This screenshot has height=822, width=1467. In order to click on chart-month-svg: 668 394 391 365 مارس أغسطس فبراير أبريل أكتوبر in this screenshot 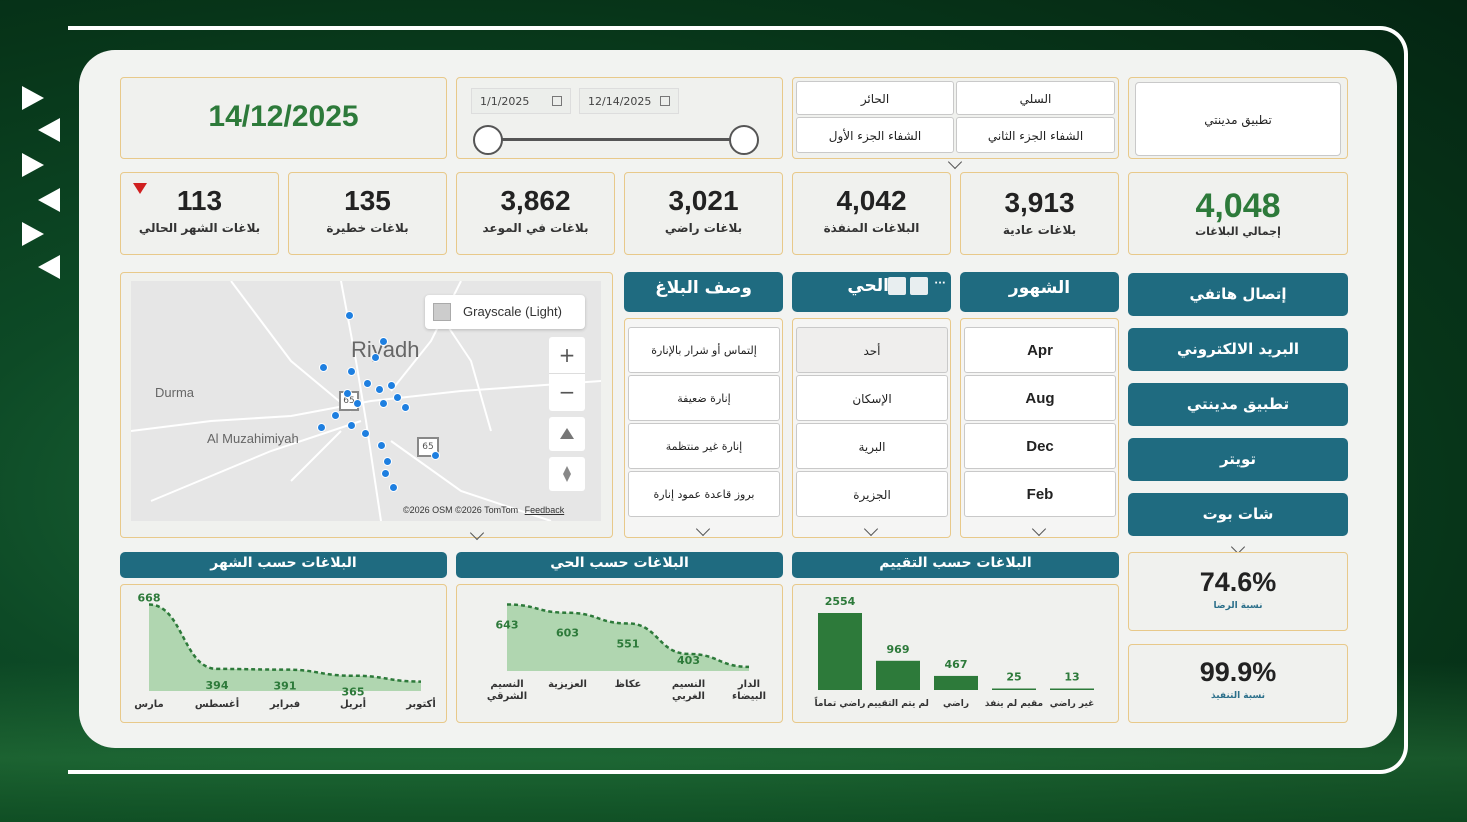, I will do `click(285, 651)`.